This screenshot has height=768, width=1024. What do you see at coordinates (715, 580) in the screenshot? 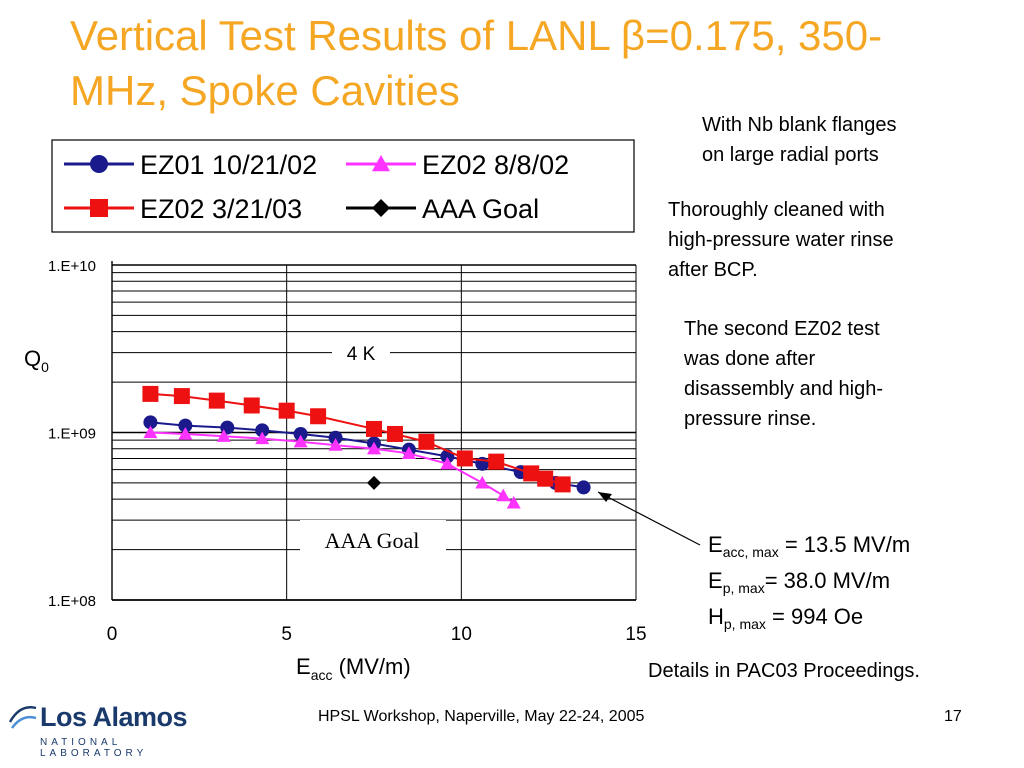
I see `ep-symbol: E` at bounding box center [715, 580].